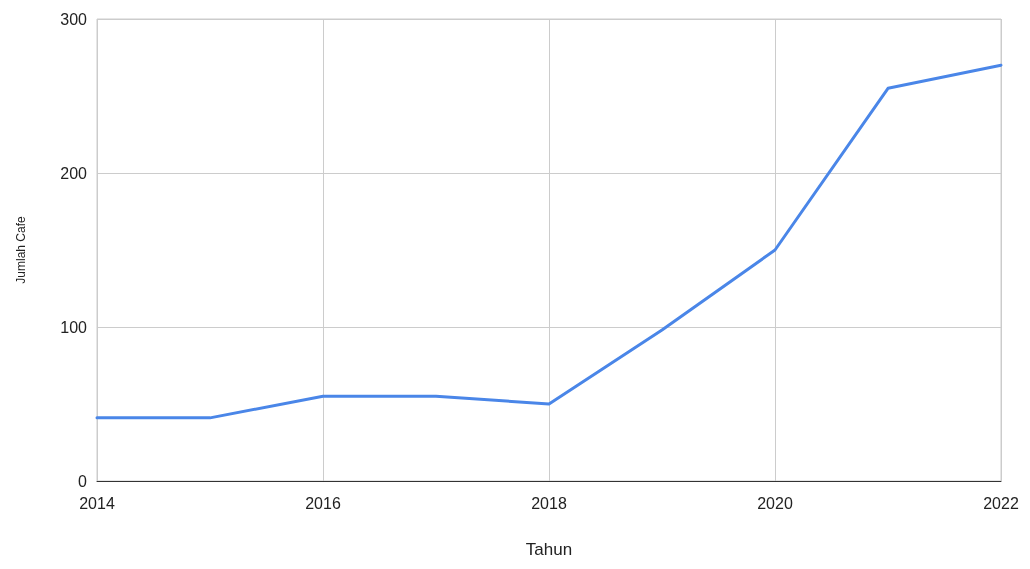  Describe the element at coordinates (1001, 503) in the screenshot. I see `x-tick-label: 2022` at that location.